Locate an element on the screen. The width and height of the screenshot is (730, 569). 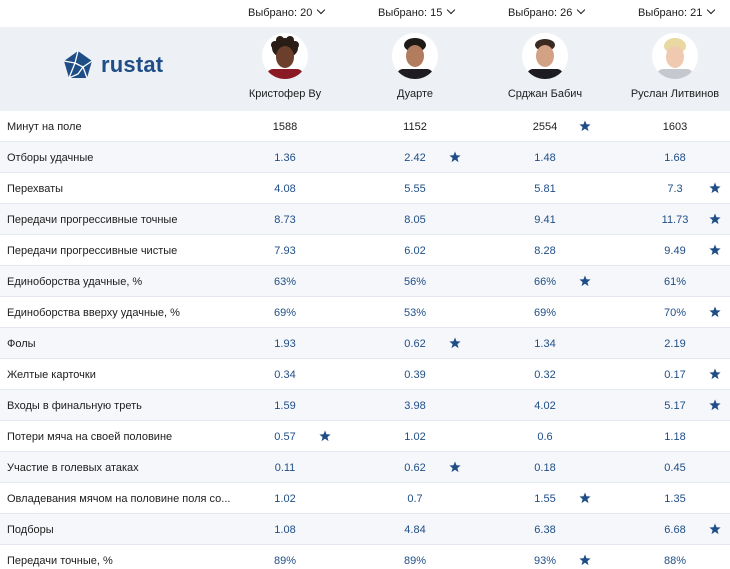
table-row: Перехваты 4.08 5.55 5.81 7.3 is located at coordinates (365, 188).